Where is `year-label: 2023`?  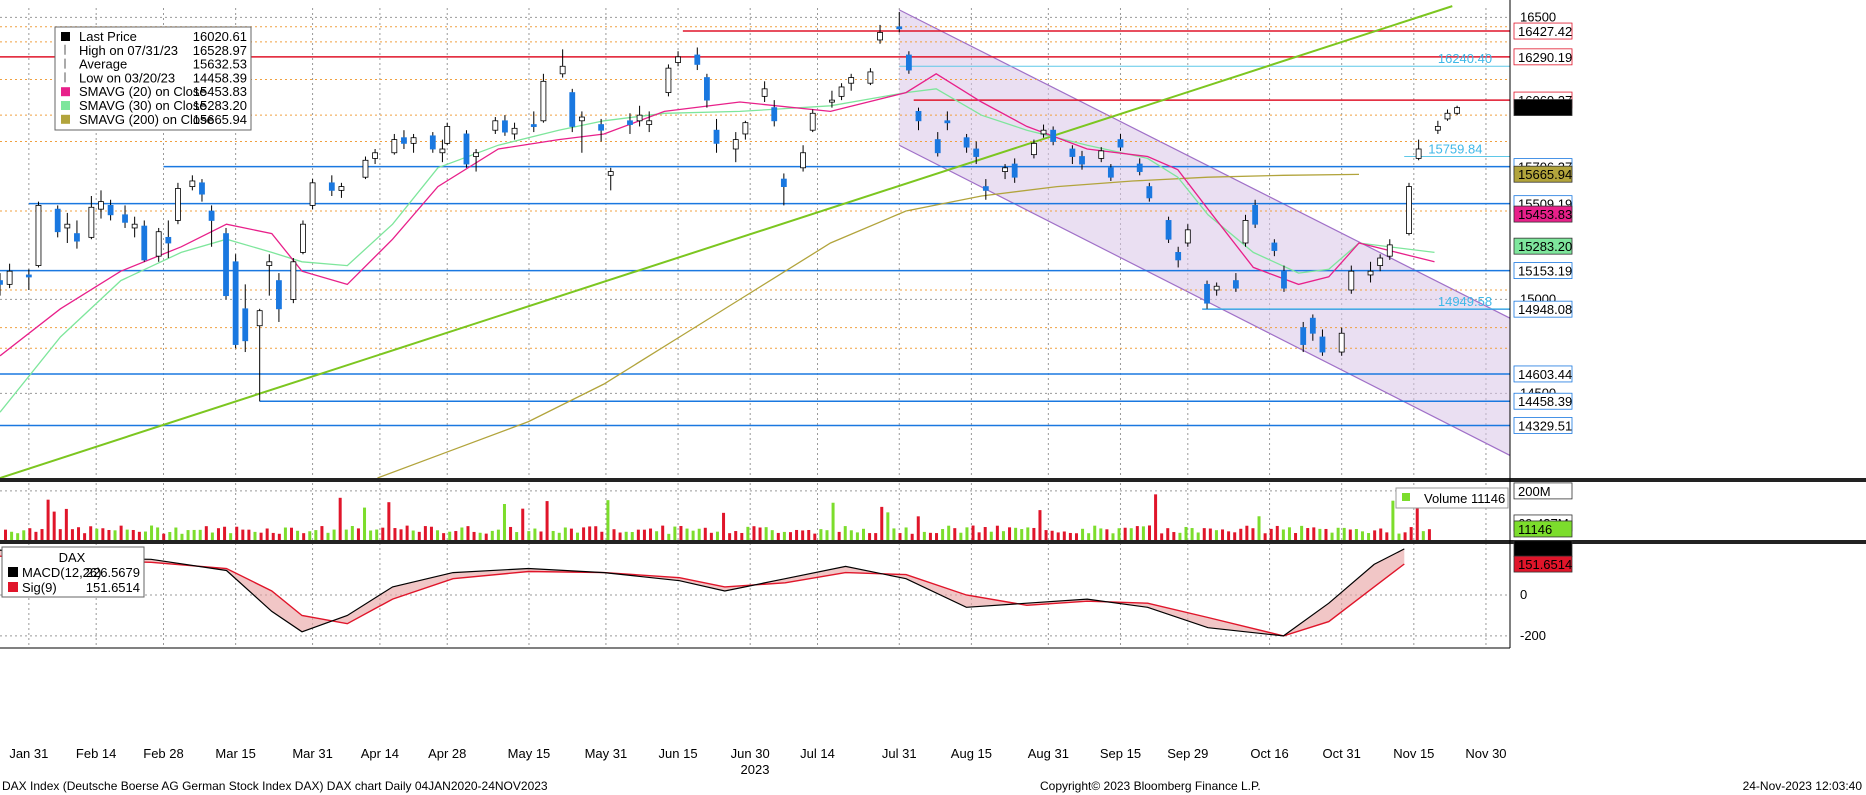 year-label: 2023 is located at coordinates (755, 769).